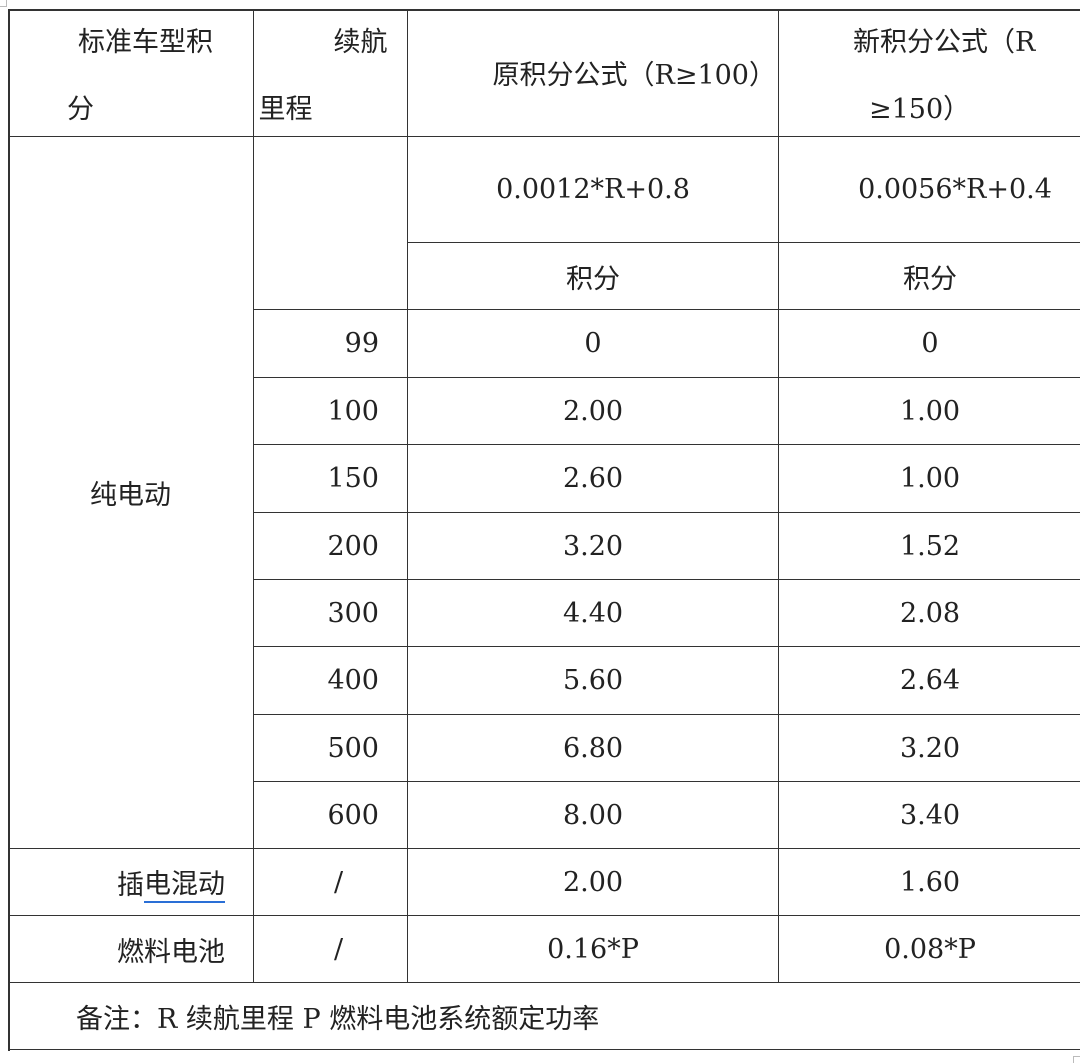 The width and height of the screenshot is (1080, 1063). I want to click on bev-row-old-points: 2.60, so click(593, 479).